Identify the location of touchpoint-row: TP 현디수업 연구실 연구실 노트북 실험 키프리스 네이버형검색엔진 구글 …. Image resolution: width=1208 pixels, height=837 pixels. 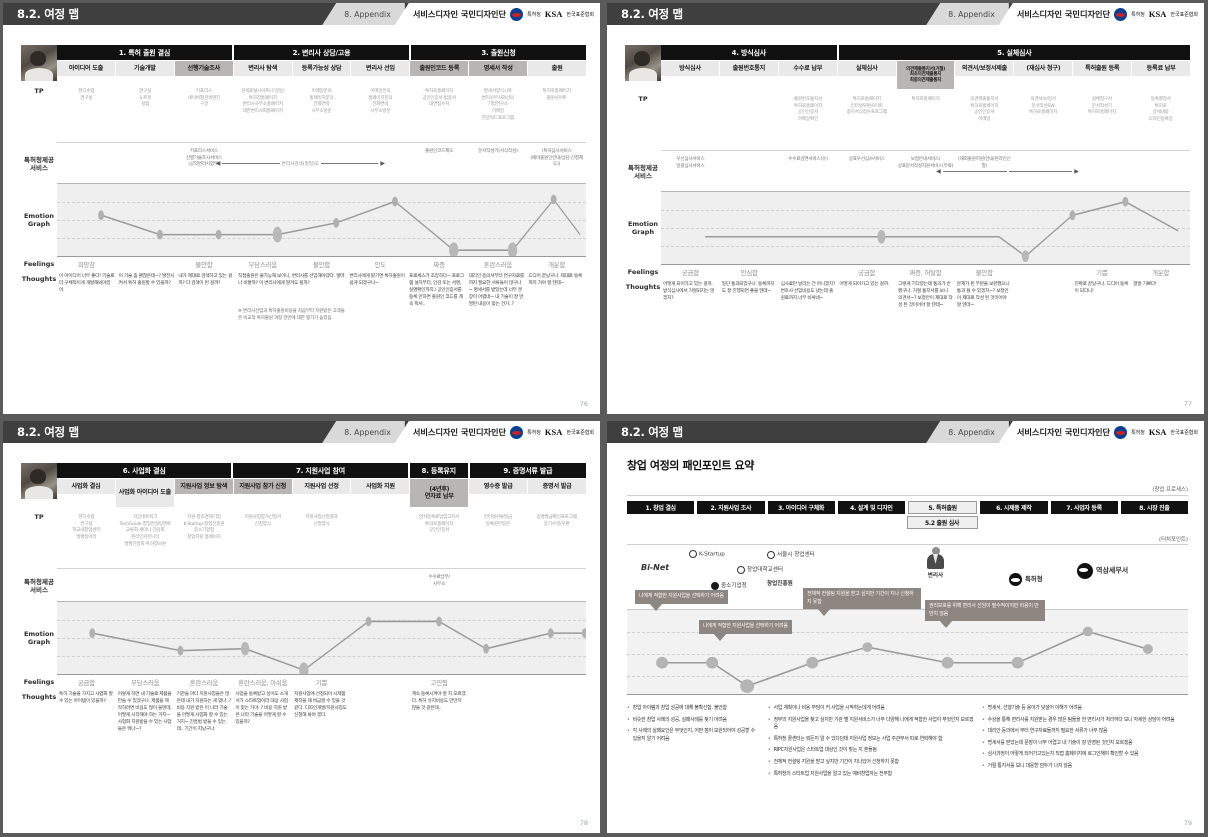
(303, 113).